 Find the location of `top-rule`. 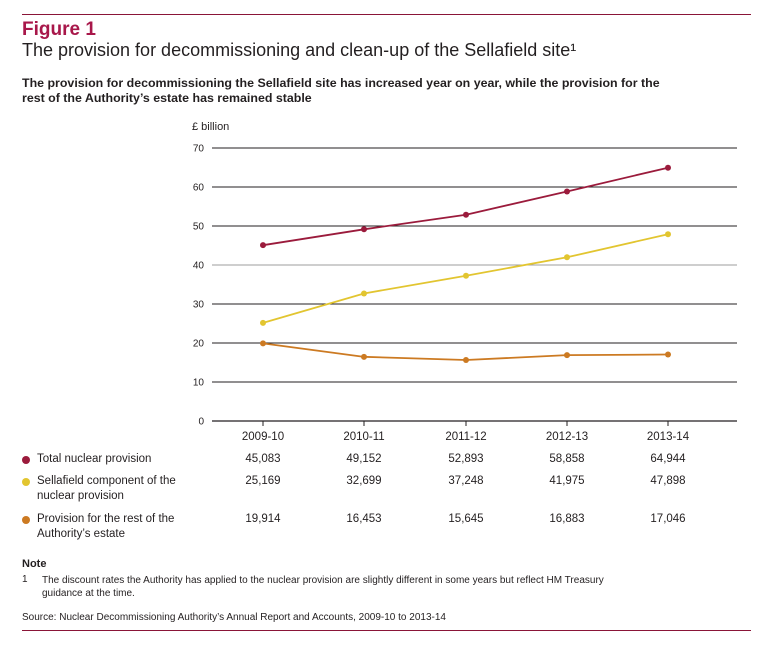

top-rule is located at coordinates (386, 14).